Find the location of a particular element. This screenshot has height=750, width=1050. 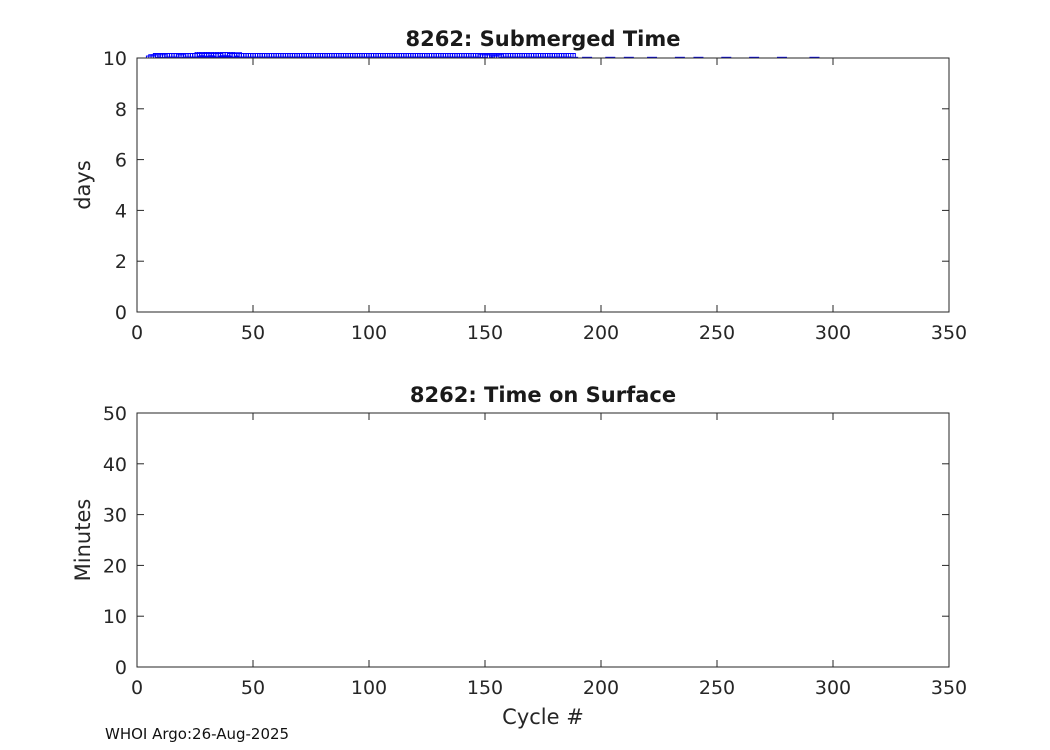

footer-source-note: WHOI Argo:26-Aug-2025 is located at coordinates (197, 734).